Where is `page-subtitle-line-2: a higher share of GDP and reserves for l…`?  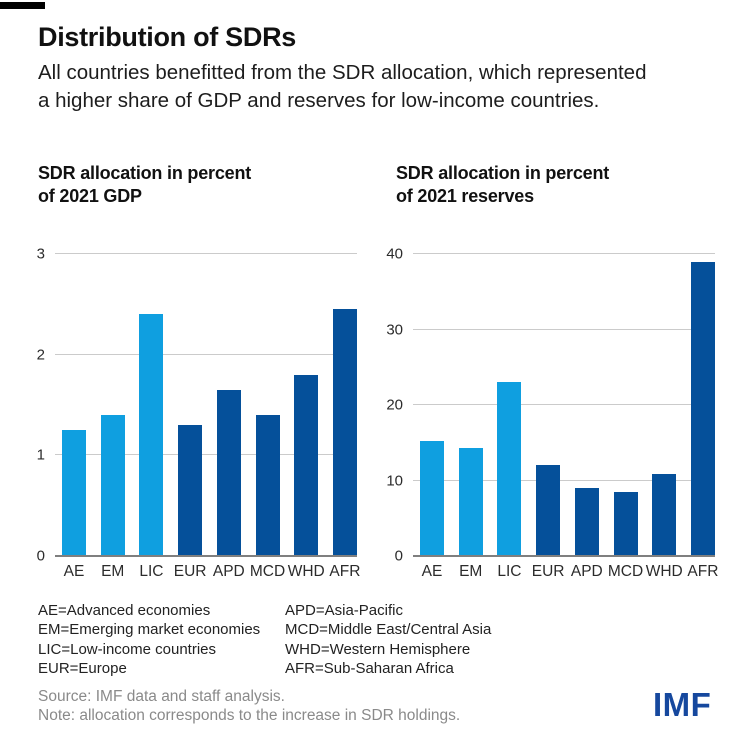
page-subtitle-line-2: a higher share of GDP and reserves for l… is located at coordinates (319, 100).